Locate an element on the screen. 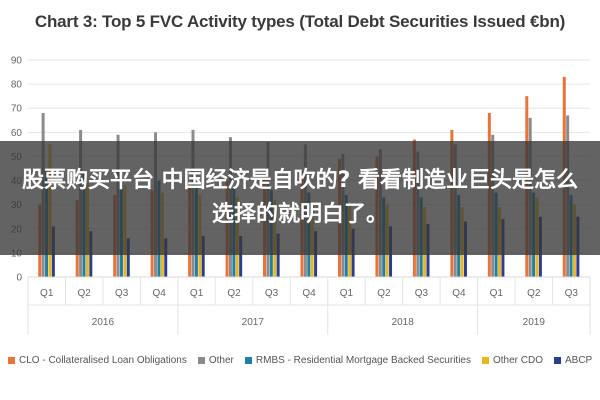  x-year-label: 2016 is located at coordinates (103, 322).